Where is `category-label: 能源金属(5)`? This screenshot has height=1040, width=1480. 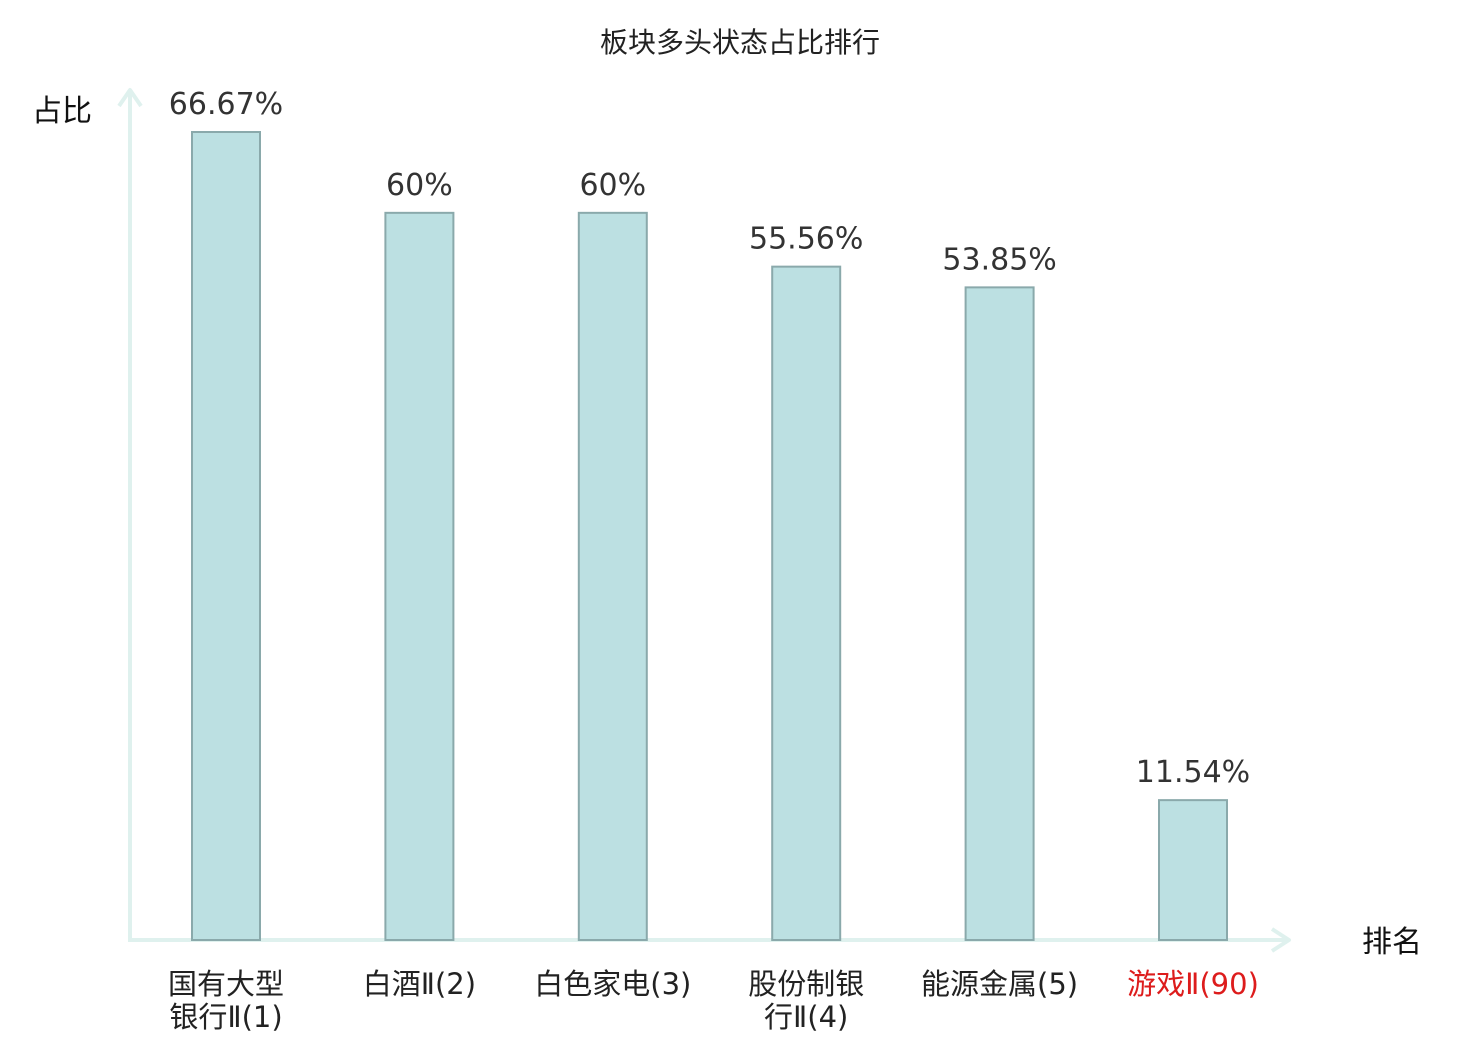 category-label: 能源金属(5) is located at coordinates (999, 984).